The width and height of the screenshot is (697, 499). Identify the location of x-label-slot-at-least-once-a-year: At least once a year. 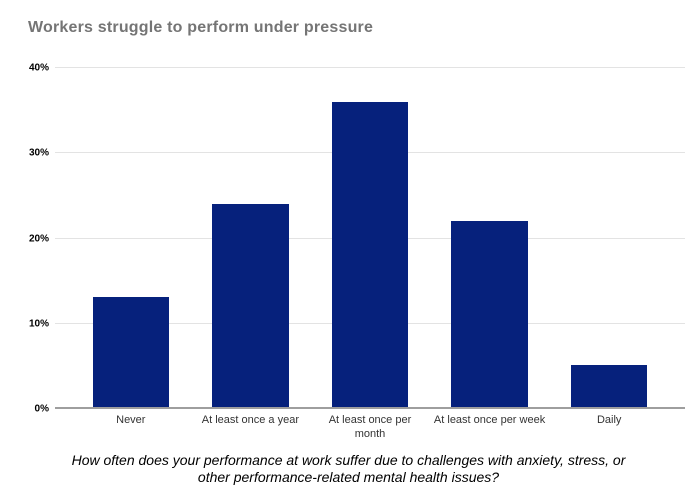
(251, 427).